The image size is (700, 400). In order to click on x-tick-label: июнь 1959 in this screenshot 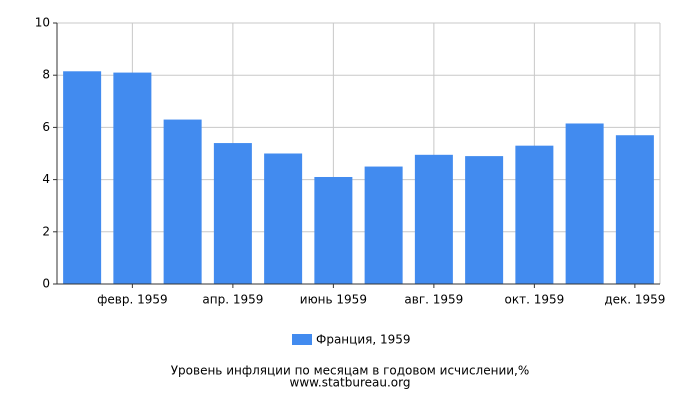, I will do `click(333, 300)`.